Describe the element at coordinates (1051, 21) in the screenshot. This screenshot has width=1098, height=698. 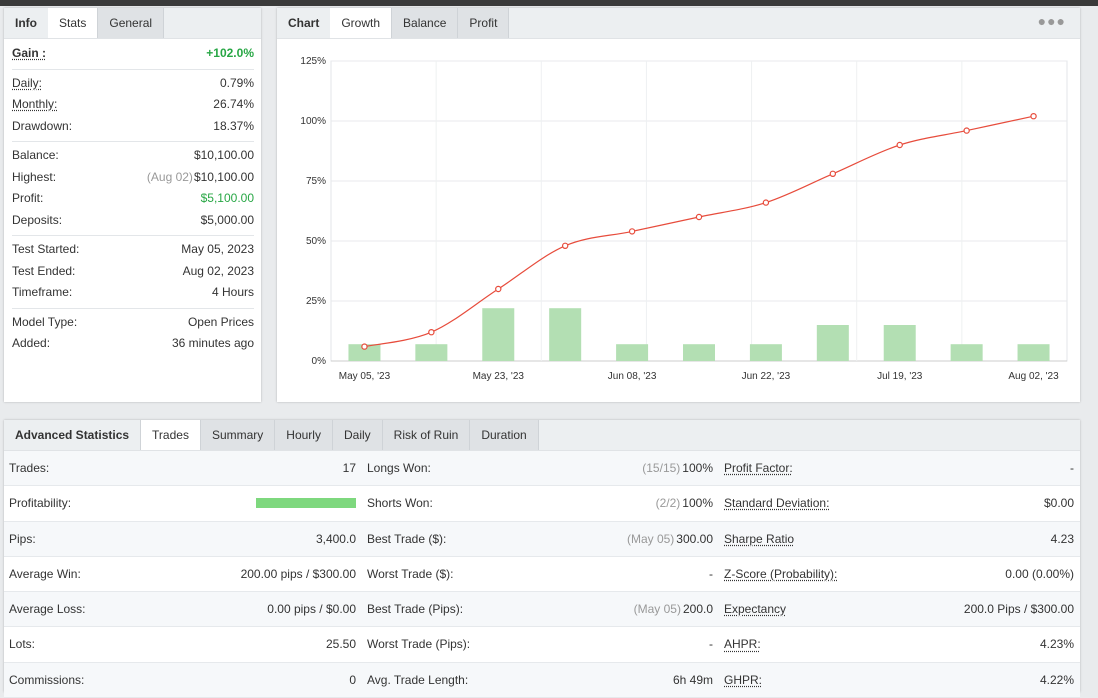
I see `more-dots-icon: ●●●` at that location.